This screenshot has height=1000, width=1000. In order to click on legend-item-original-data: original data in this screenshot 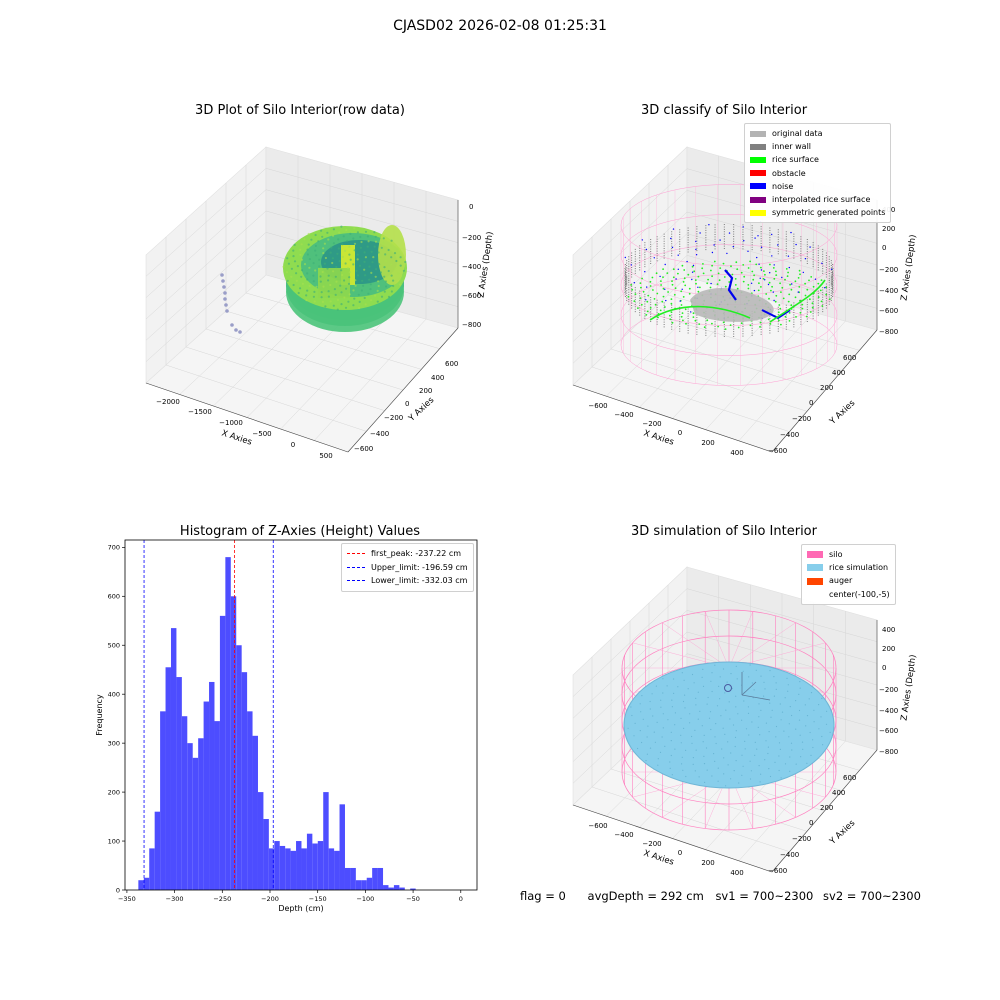, I will do `click(817, 133)`.